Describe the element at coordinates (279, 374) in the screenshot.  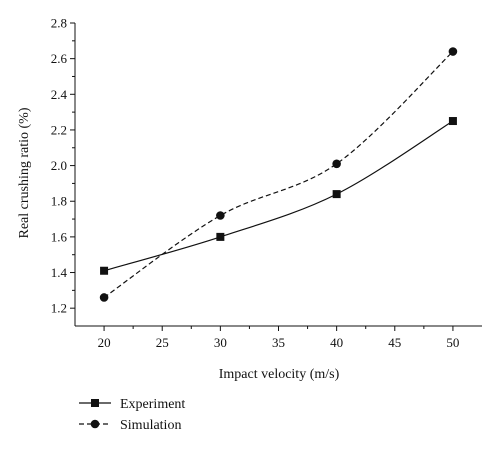
I see `x-axis-title: Impact velocity (m/s)` at that location.